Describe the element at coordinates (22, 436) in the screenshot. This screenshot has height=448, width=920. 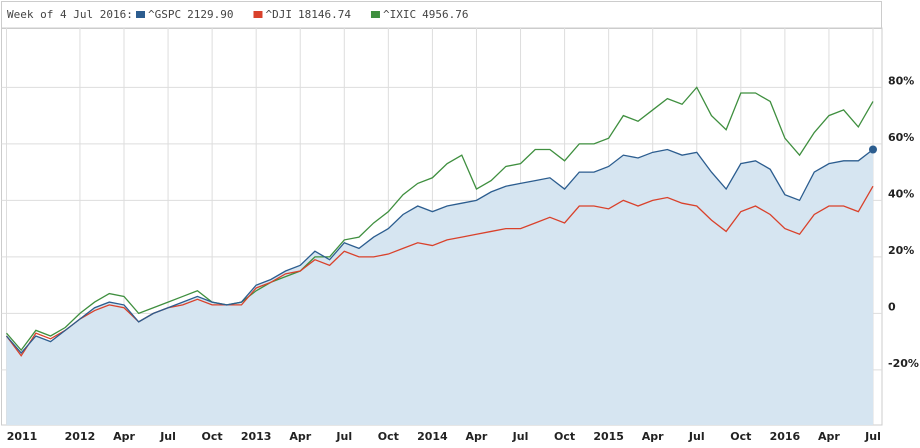
I see `x-tick-label: 2011` at that location.